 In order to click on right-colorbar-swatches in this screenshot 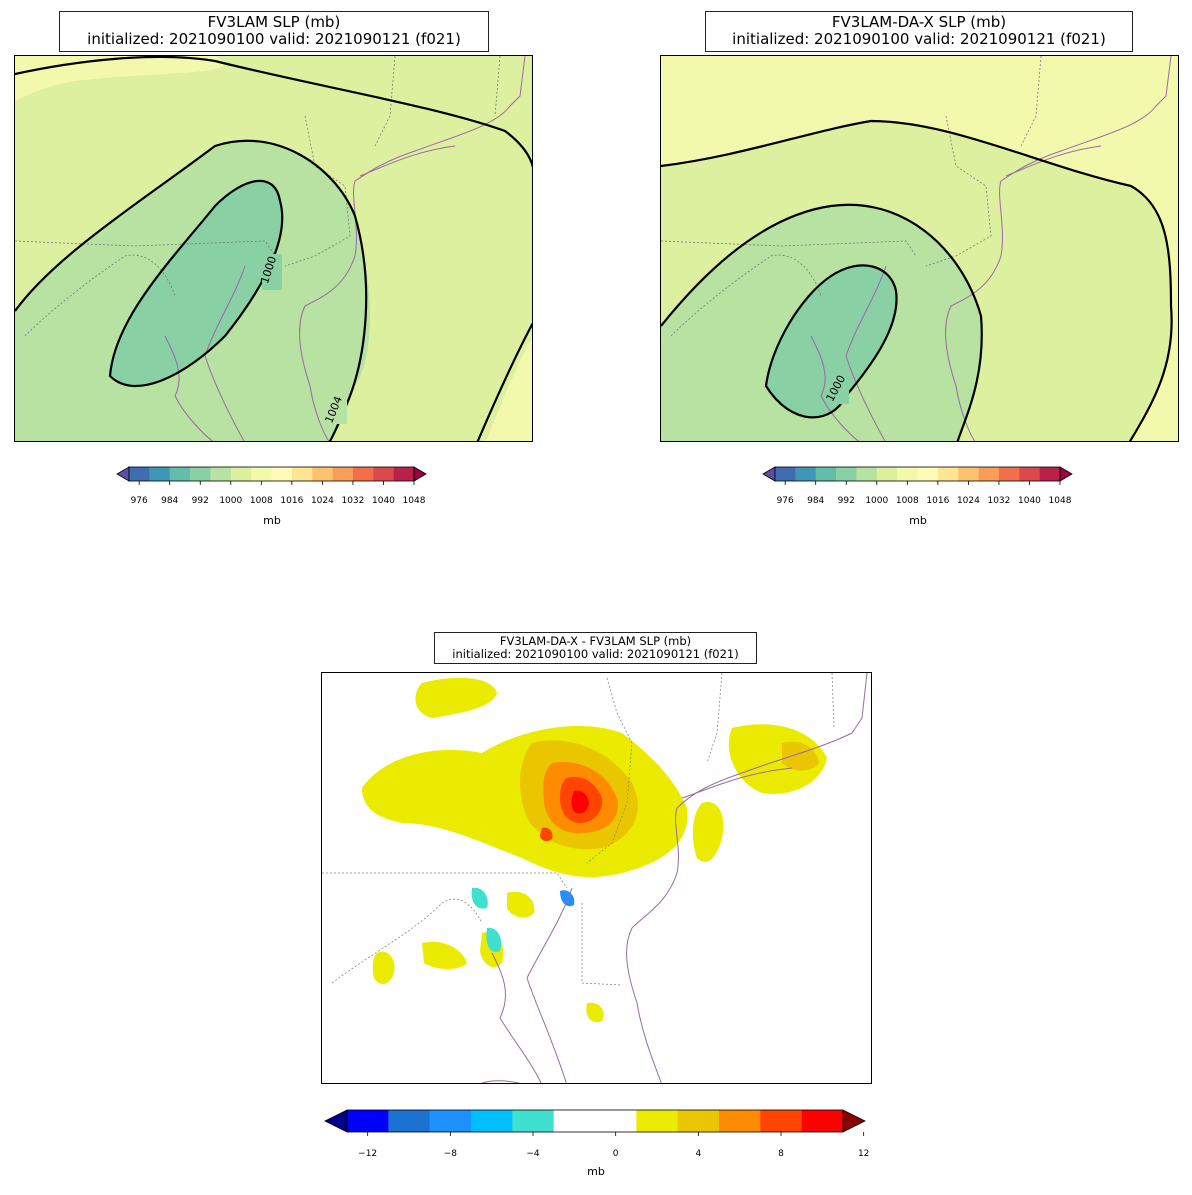, I will do `click(917, 474)`.